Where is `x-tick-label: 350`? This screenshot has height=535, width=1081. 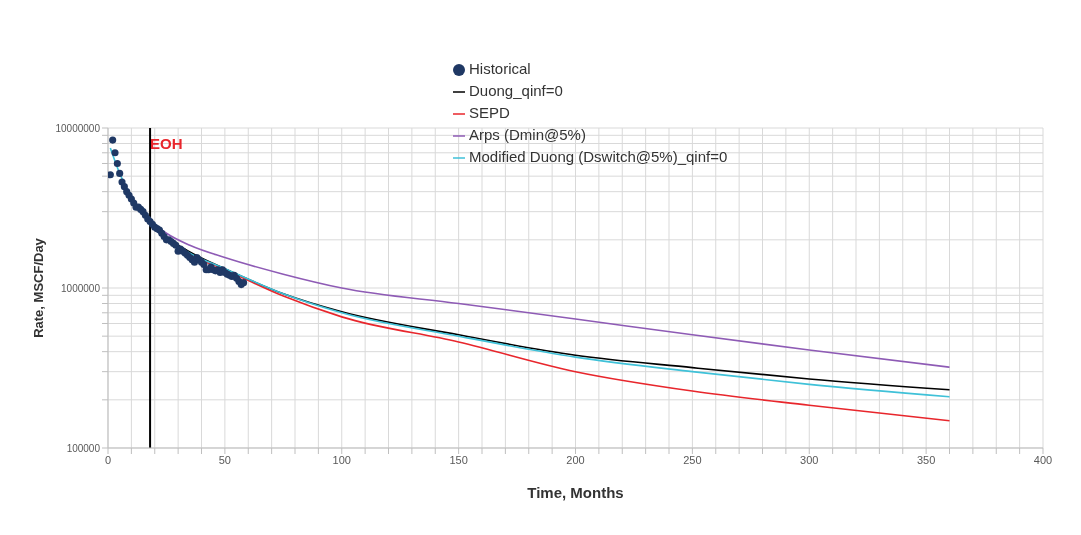
x-tick-label: 350 is located at coordinates (926, 459).